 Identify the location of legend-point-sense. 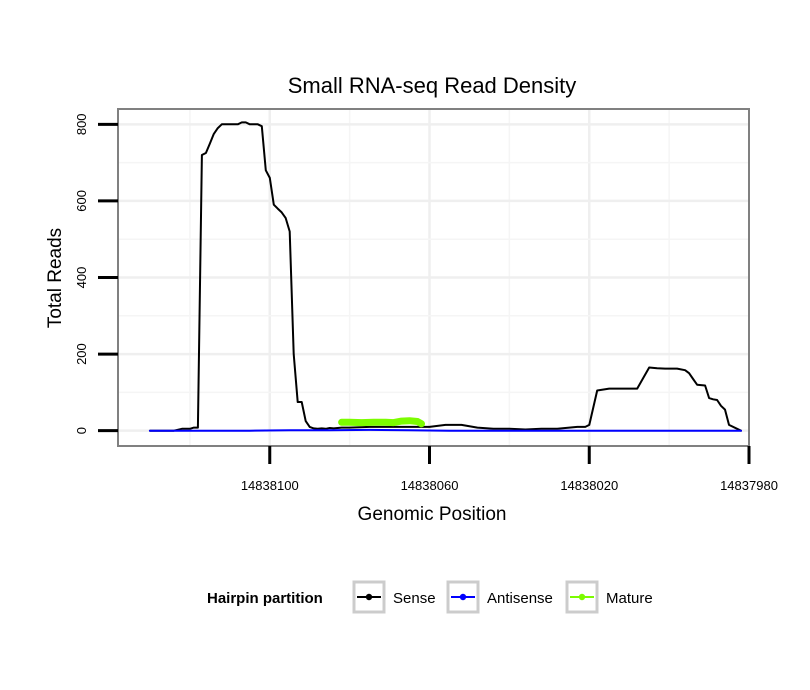
(369, 597).